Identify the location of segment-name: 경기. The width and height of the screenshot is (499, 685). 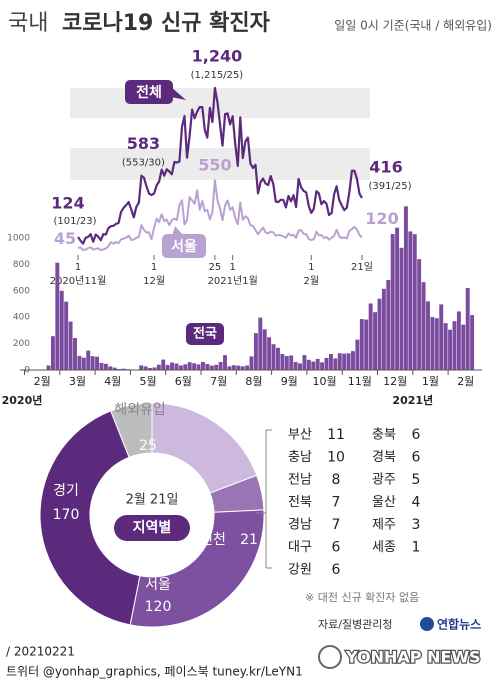
(66, 491).